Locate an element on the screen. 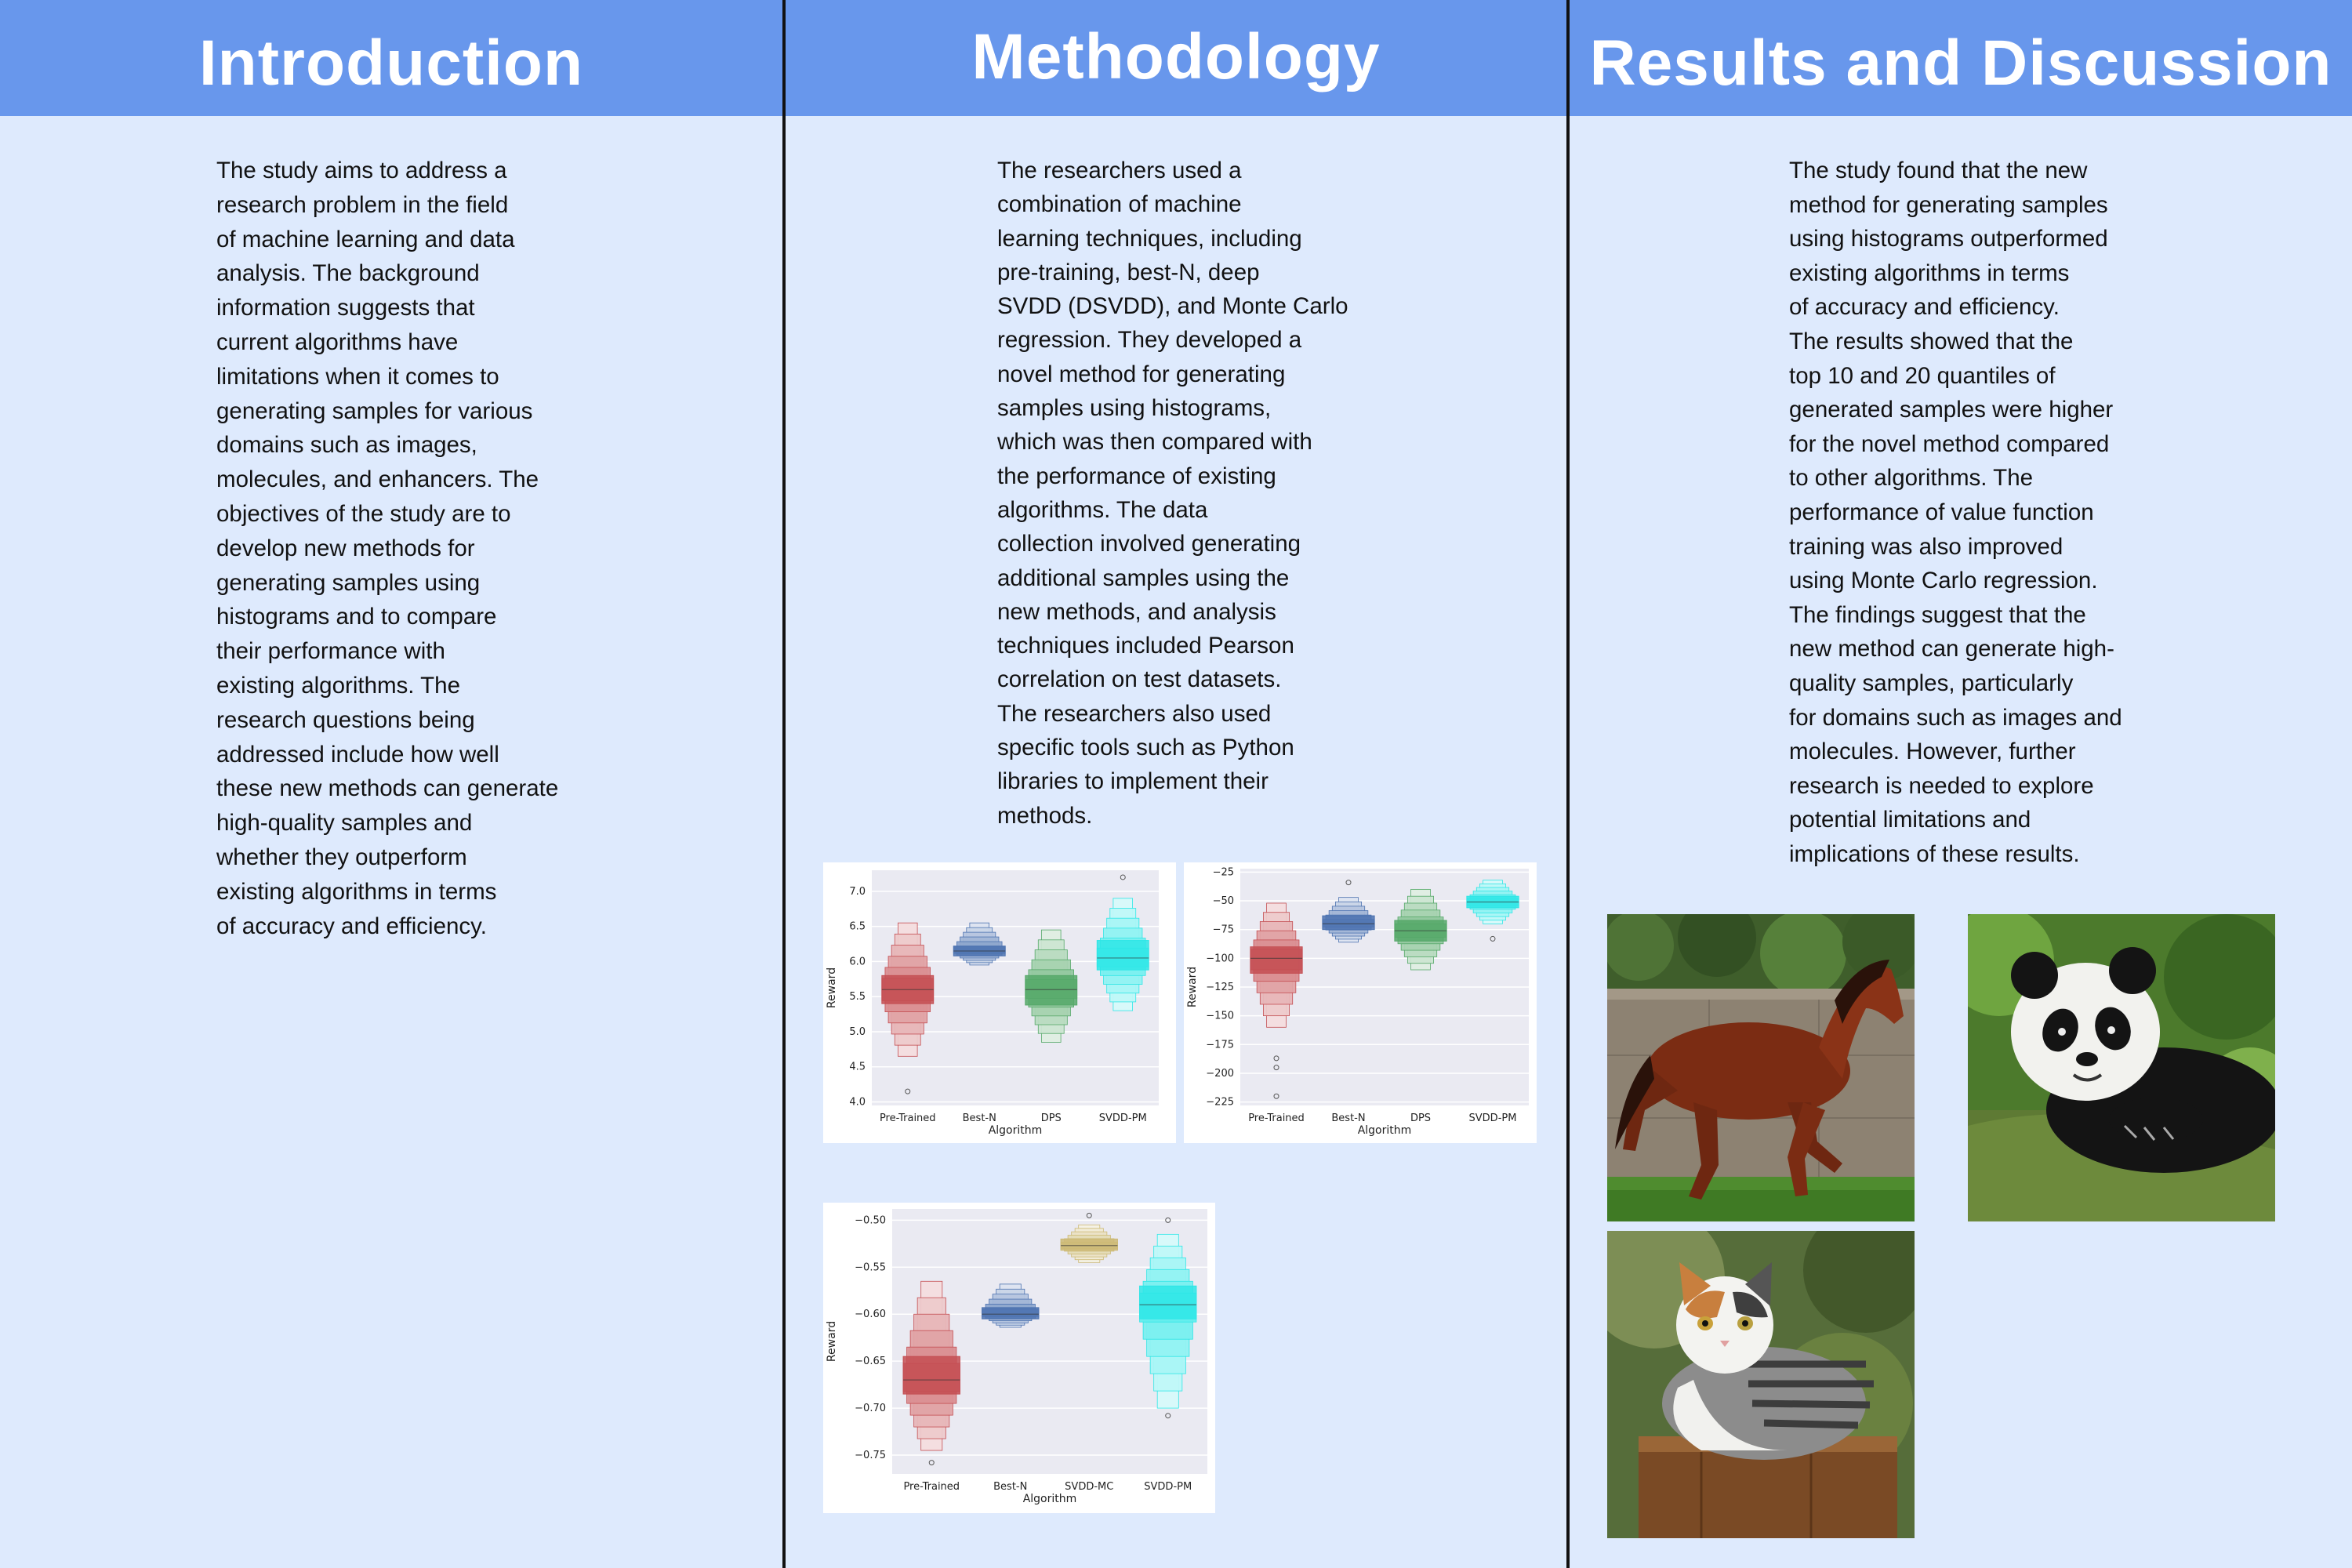 The height and width of the screenshot is (1568, 2352). results-text-line: The results showed that the is located at coordinates (1931, 341).